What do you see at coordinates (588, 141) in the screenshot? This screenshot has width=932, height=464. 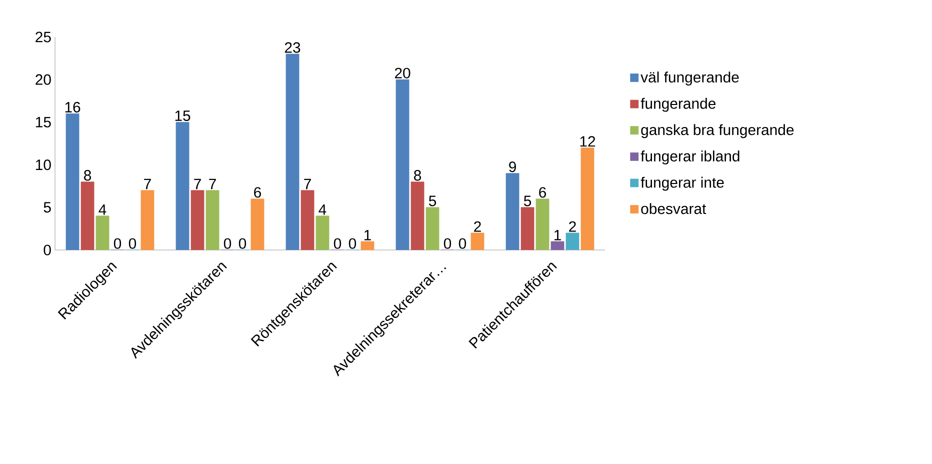 I see `data-label: 12` at bounding box center [588, 141].